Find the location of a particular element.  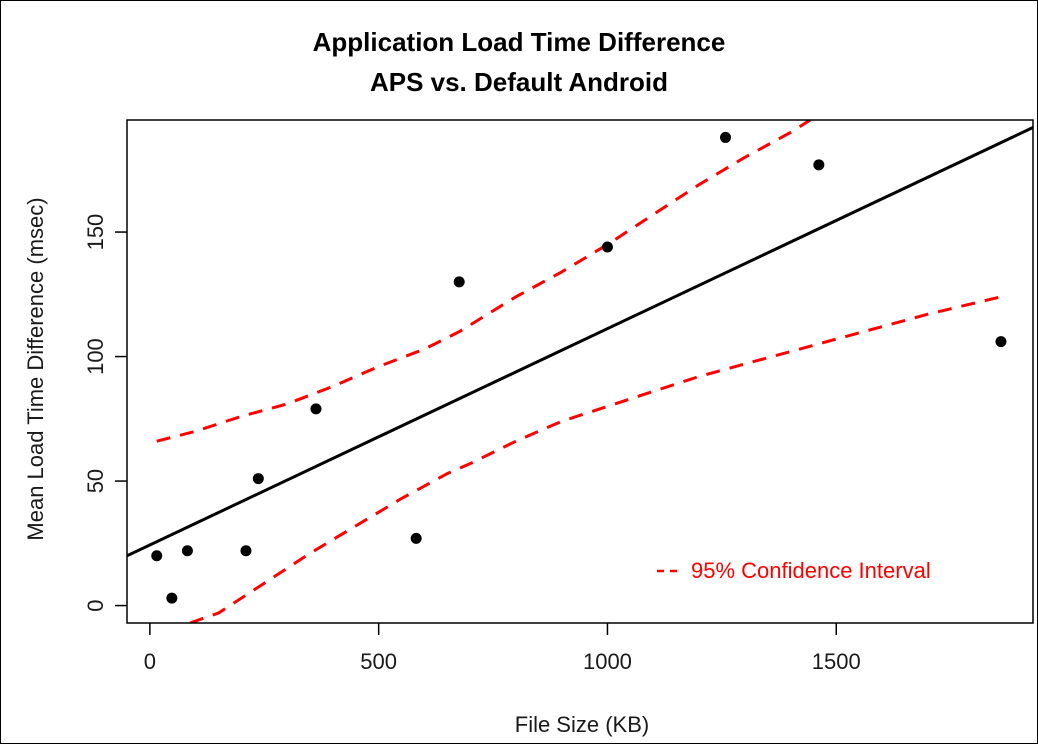

chart-title: Application Load Time Difference is located at coordinates (519, 42).